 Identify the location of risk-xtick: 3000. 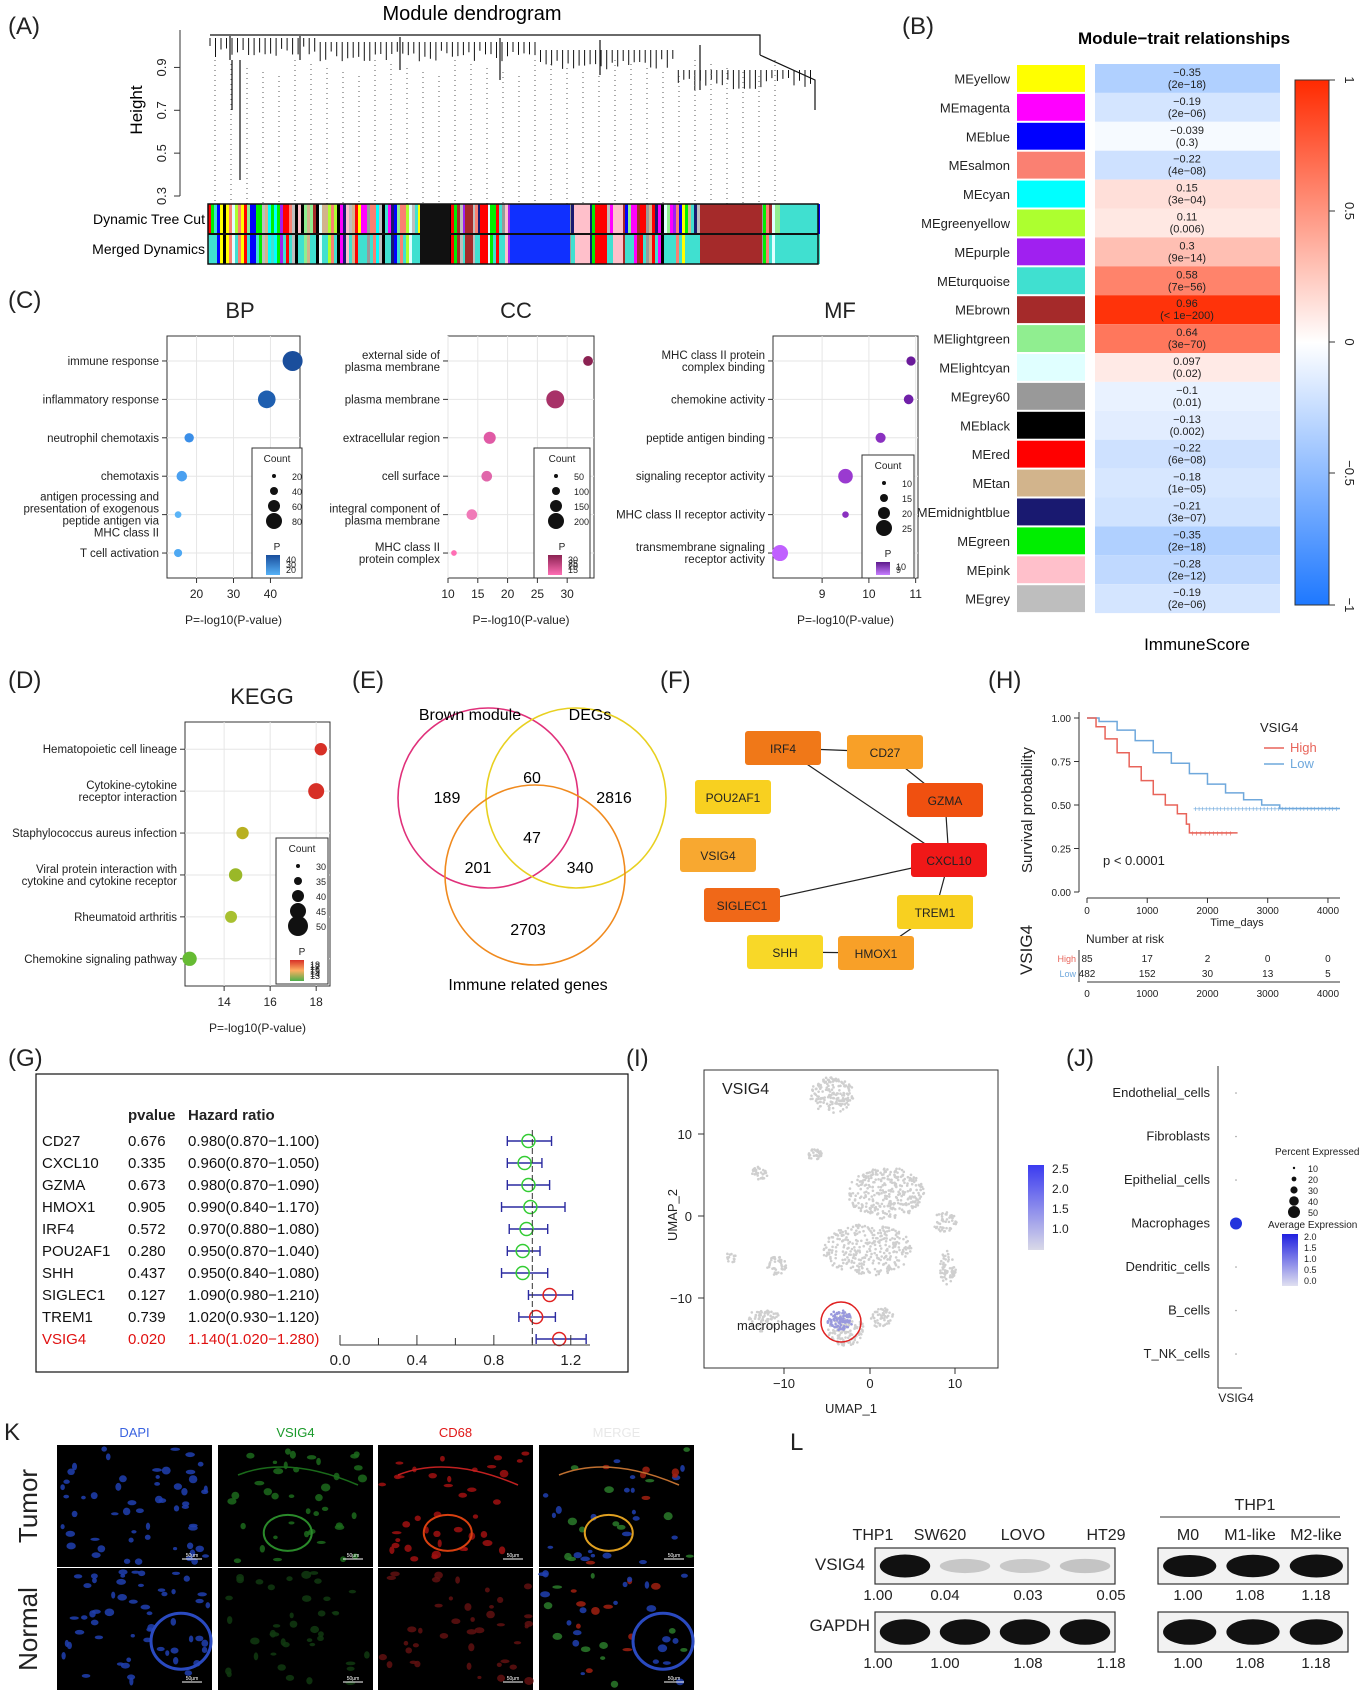
(1268, 994).